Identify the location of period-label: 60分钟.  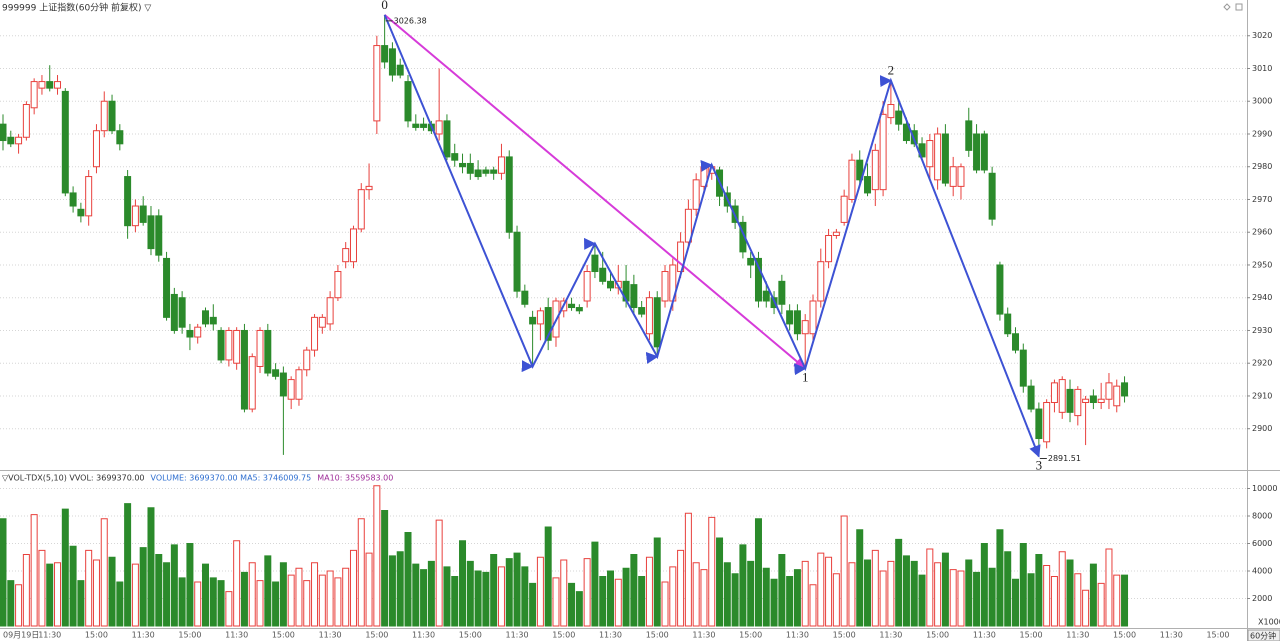
(1263, 636).